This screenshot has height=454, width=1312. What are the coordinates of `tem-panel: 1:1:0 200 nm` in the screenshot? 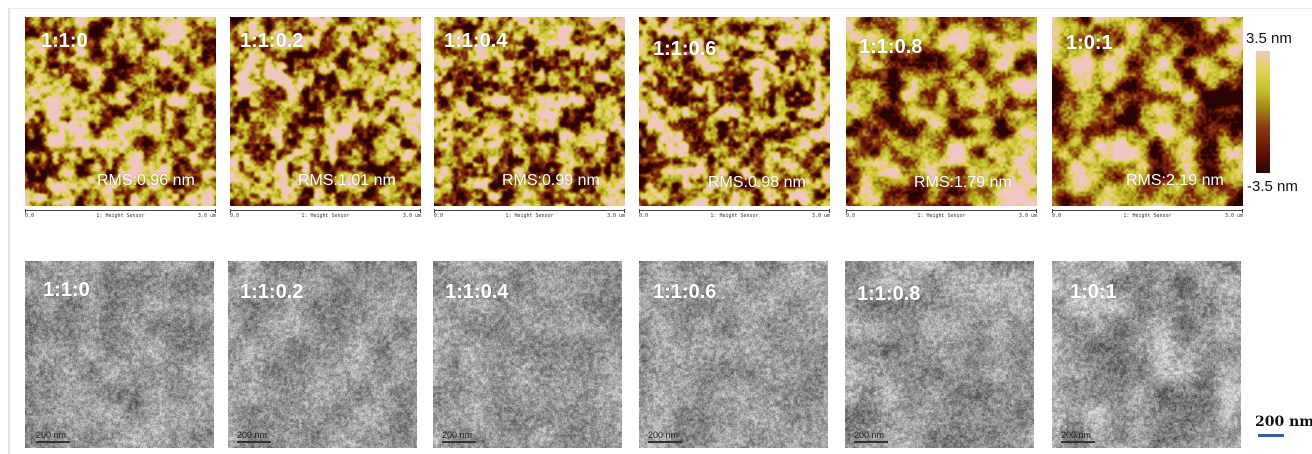 It's located at (119, 354).